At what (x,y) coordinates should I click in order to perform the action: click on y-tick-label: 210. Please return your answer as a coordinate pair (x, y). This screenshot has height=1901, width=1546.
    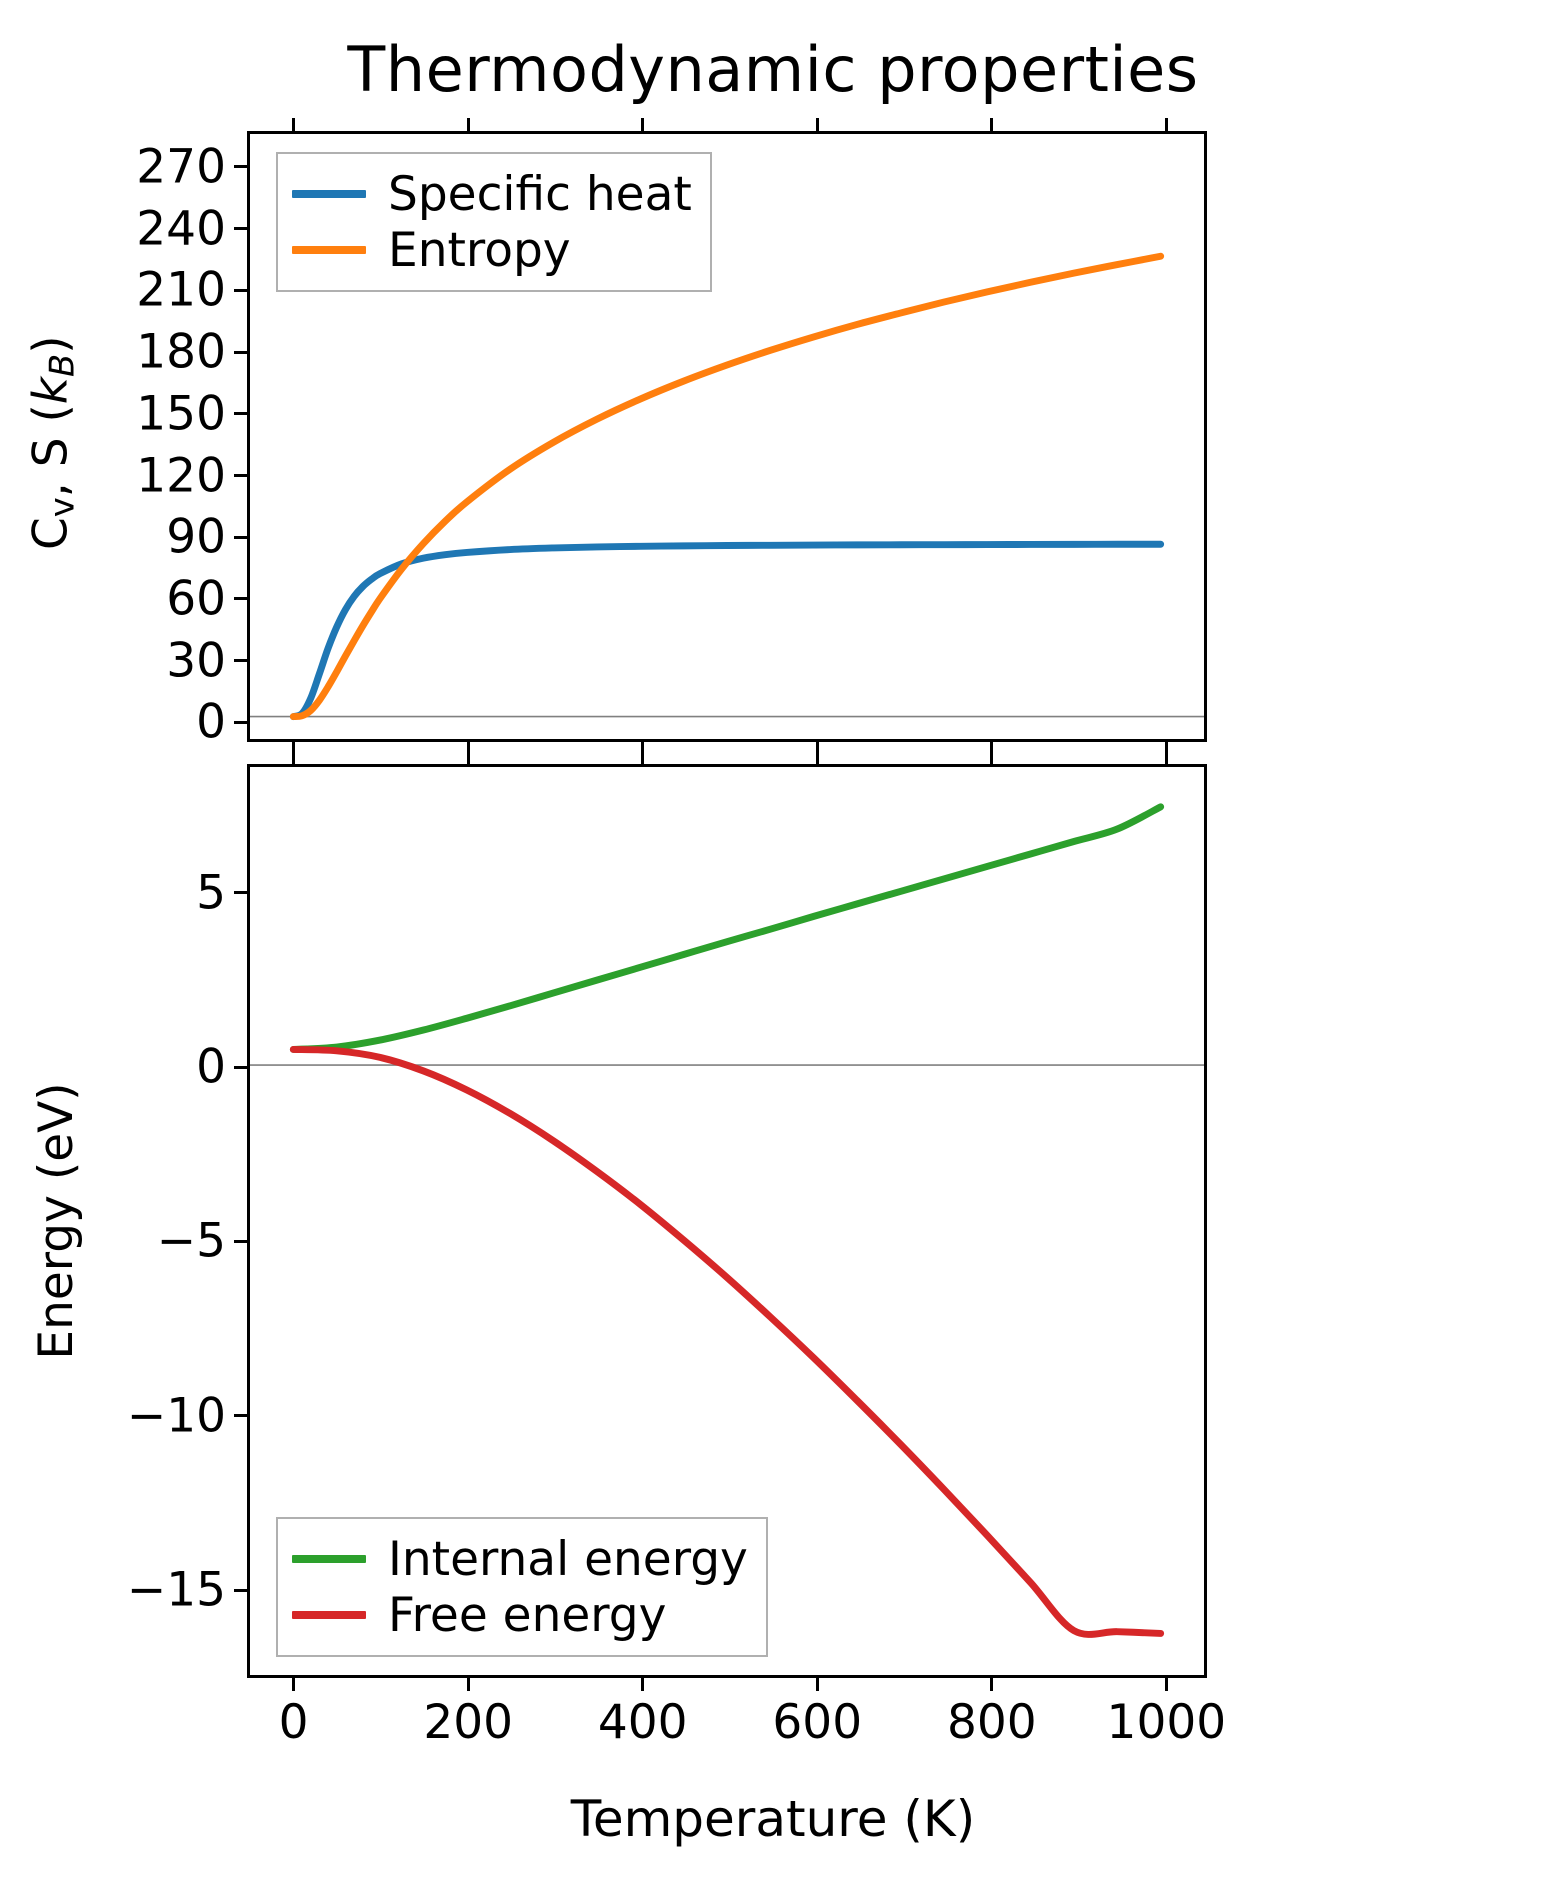
    Looking at the image, I should click on (181, 290).